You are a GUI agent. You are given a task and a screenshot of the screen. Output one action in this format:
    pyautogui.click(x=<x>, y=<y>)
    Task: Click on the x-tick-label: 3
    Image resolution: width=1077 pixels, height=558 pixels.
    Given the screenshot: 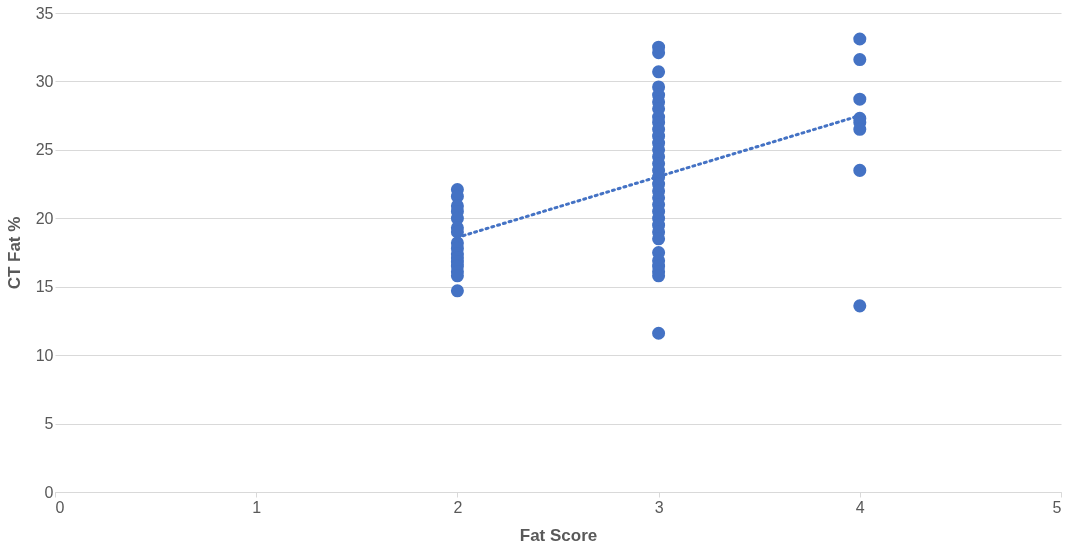 What is the action you would take?
    pyautogui.click(x=659, y=507)
    